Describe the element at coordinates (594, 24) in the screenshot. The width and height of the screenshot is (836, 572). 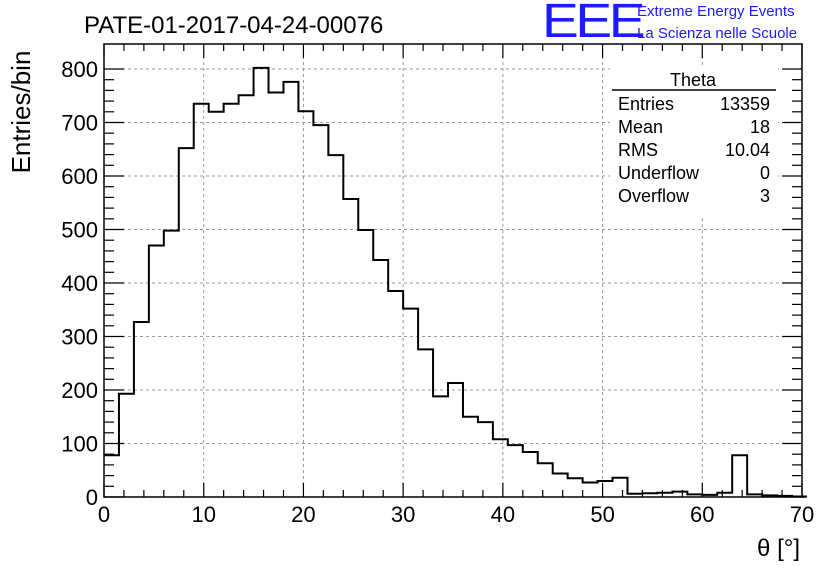
I see `eee-logo-mark: EEE` at that location.